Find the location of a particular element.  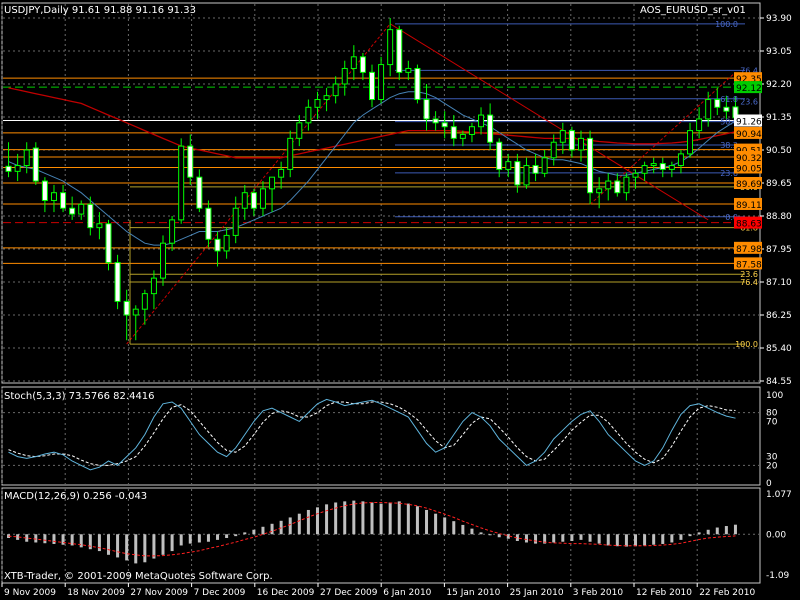

stochastic-main-line is located at coordinates (372, 434).